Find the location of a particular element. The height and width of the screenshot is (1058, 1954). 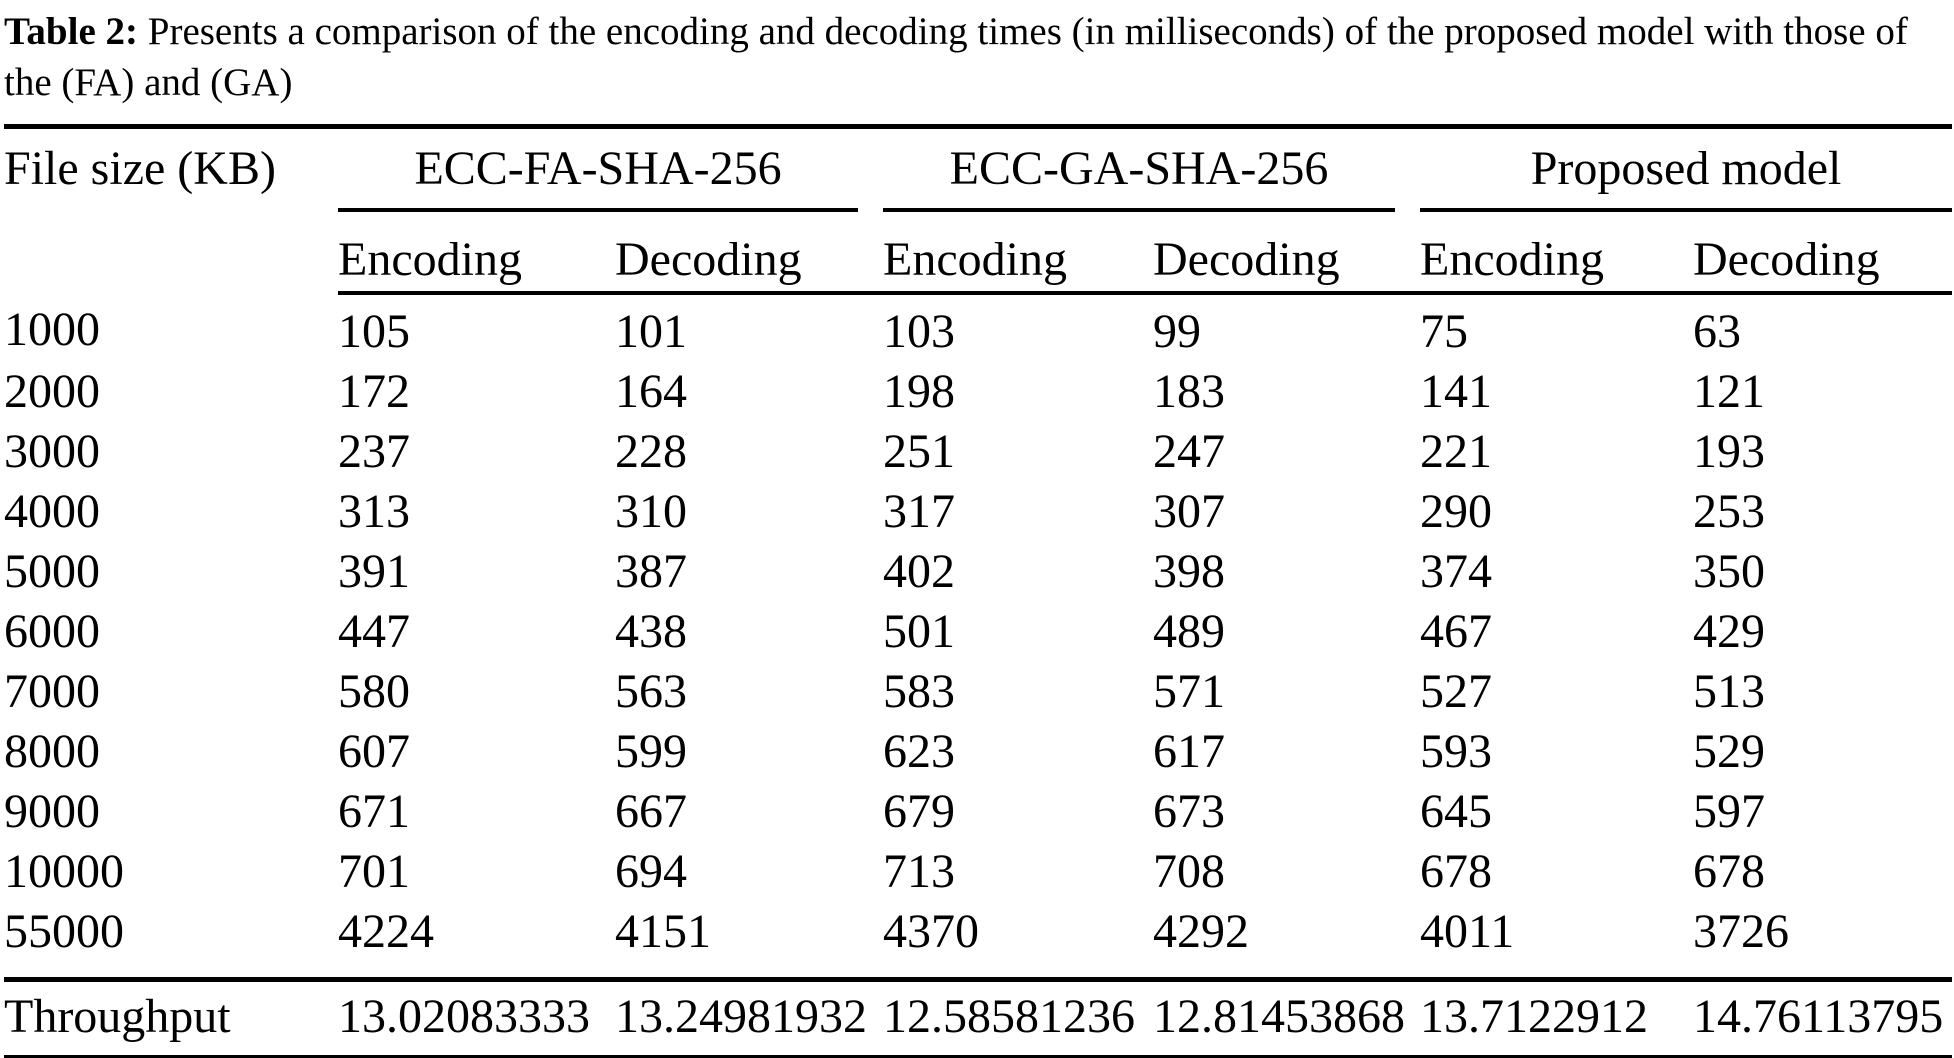

table-cell: 3726 is located at coordinates (1741, 931).